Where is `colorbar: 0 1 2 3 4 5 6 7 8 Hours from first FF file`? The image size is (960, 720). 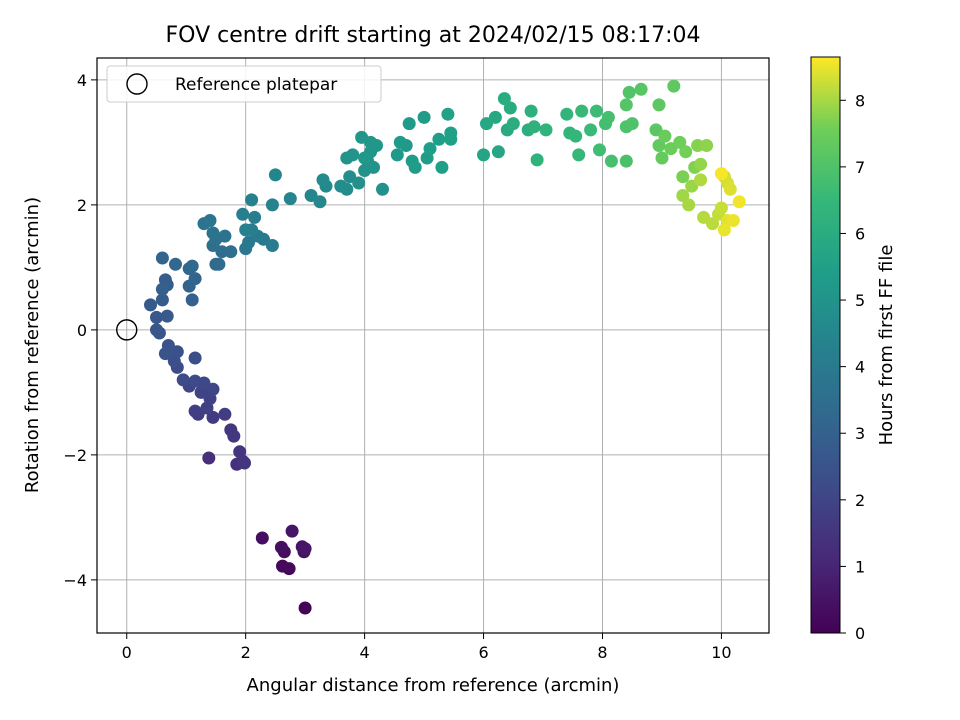
colorbar: 0 1 2 3 4 5 6 7 8 Hours from first FF file is located at coordinates (853, 349).